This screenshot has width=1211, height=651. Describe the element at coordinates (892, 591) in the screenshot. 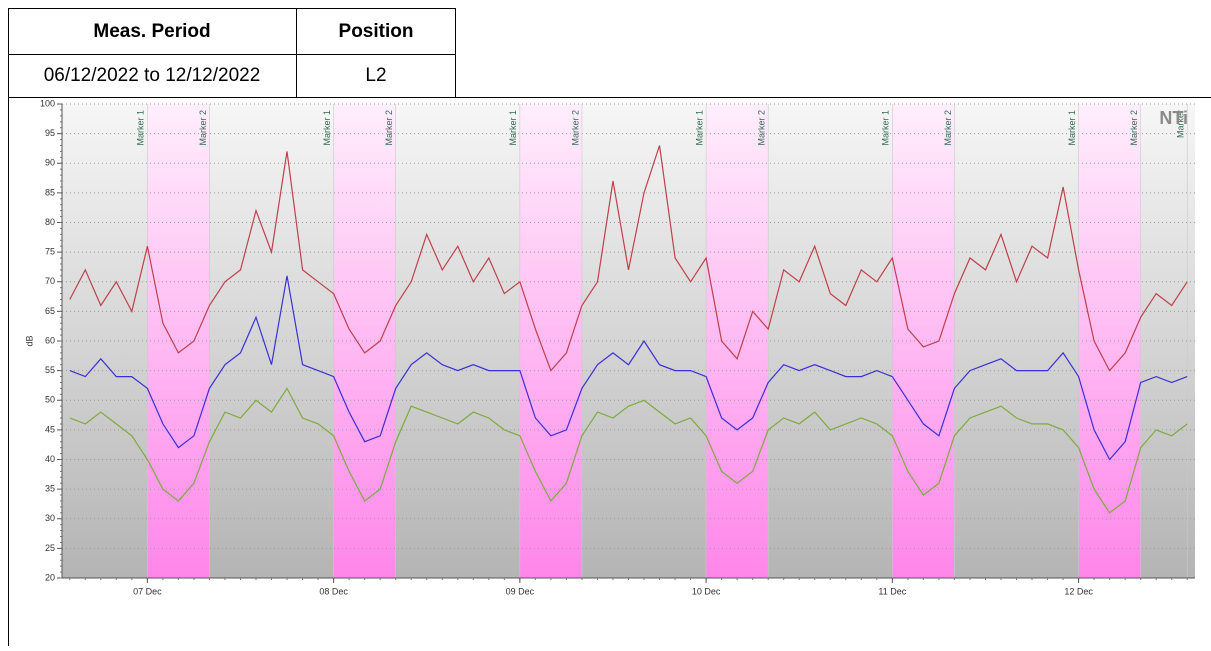

I see `x-tick-label: 11 Dec` at that location.